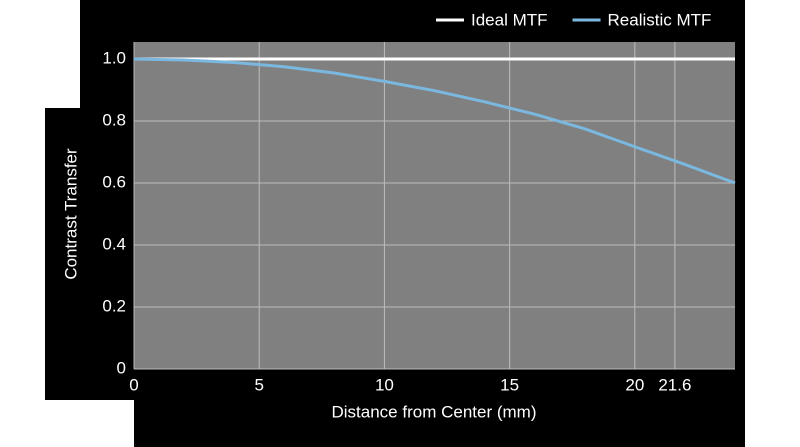  What do you see at coordinates (674, 384) in the screenshot?
I see `x-tick-label: 21.6` at bounding box center [674, 384].